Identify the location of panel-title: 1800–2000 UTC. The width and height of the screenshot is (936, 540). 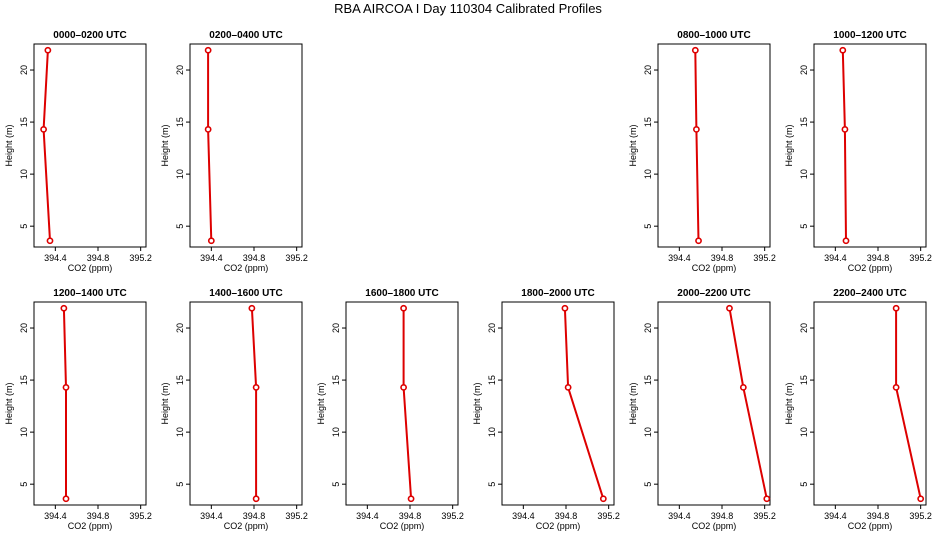
(557, 293).